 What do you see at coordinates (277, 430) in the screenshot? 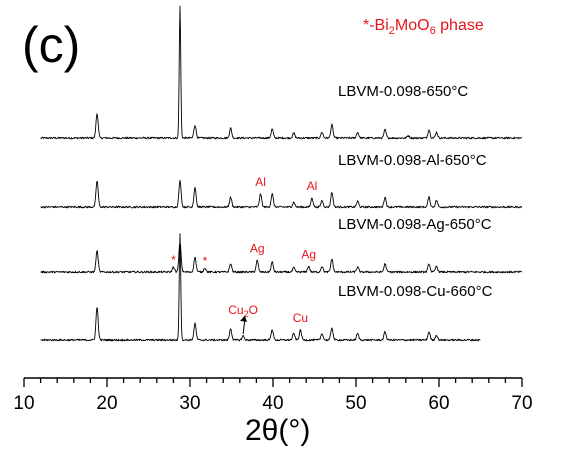
I see `x-axis-title: 2θ(°)` at bounding box center [277, 430].